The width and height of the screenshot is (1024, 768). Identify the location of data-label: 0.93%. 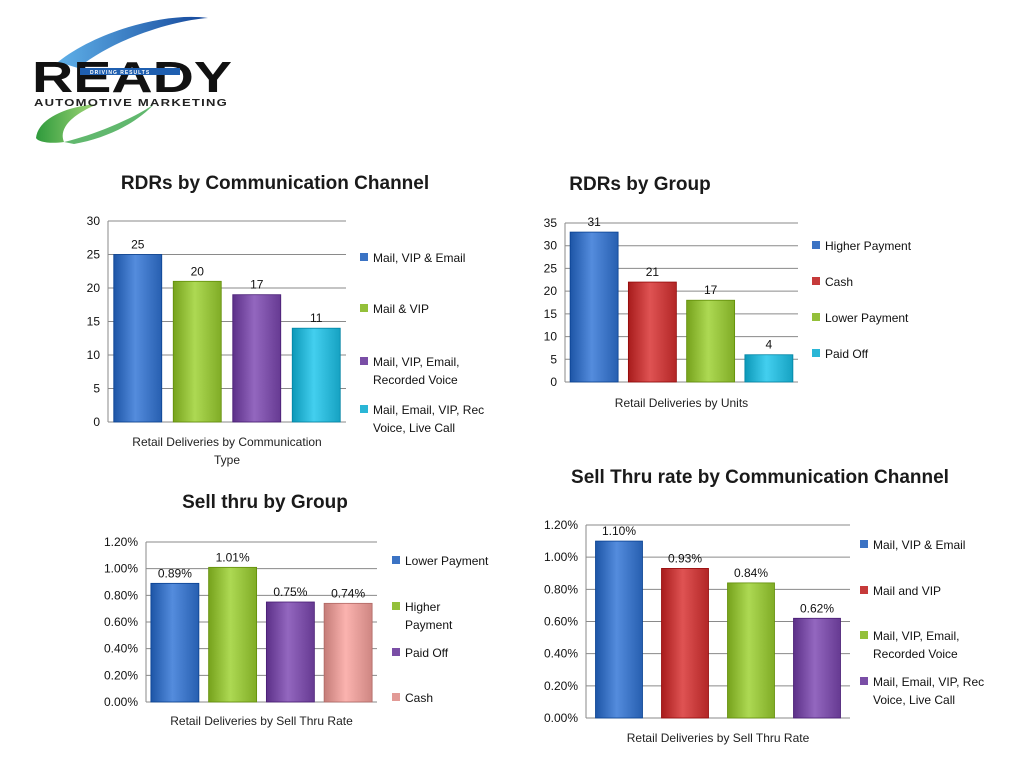
(685, 558).